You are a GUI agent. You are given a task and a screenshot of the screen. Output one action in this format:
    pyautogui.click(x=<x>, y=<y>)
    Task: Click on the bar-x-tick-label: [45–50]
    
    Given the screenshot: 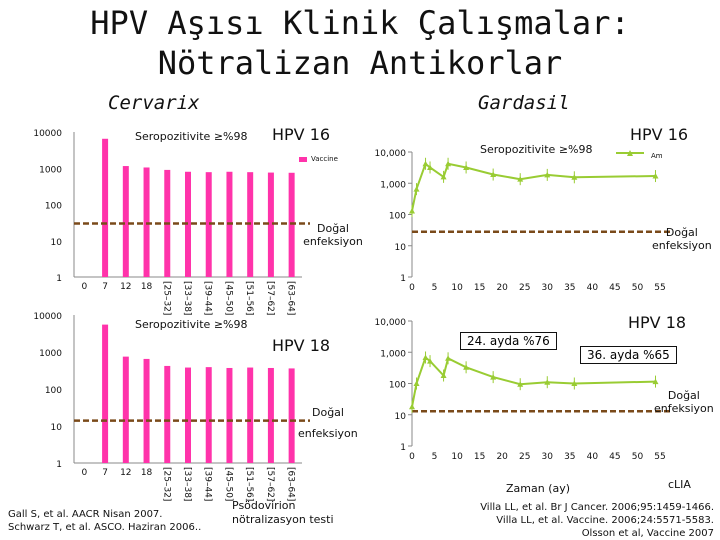 What is the action you would take?
    pyautogui.click(x=228, y=298)
    